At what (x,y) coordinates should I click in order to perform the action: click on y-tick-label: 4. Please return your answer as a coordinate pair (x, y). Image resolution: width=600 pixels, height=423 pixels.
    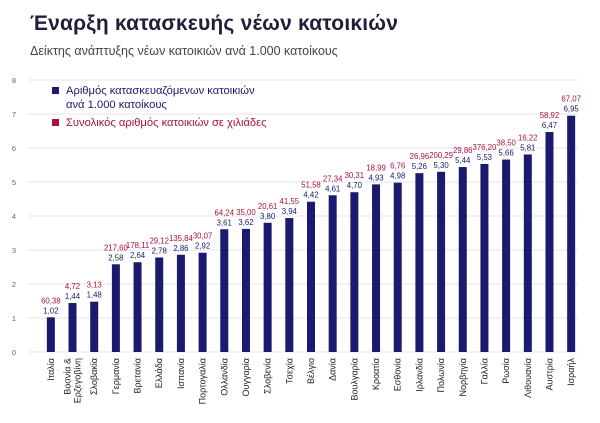
    Looking at the image, I should click on (14, 216).